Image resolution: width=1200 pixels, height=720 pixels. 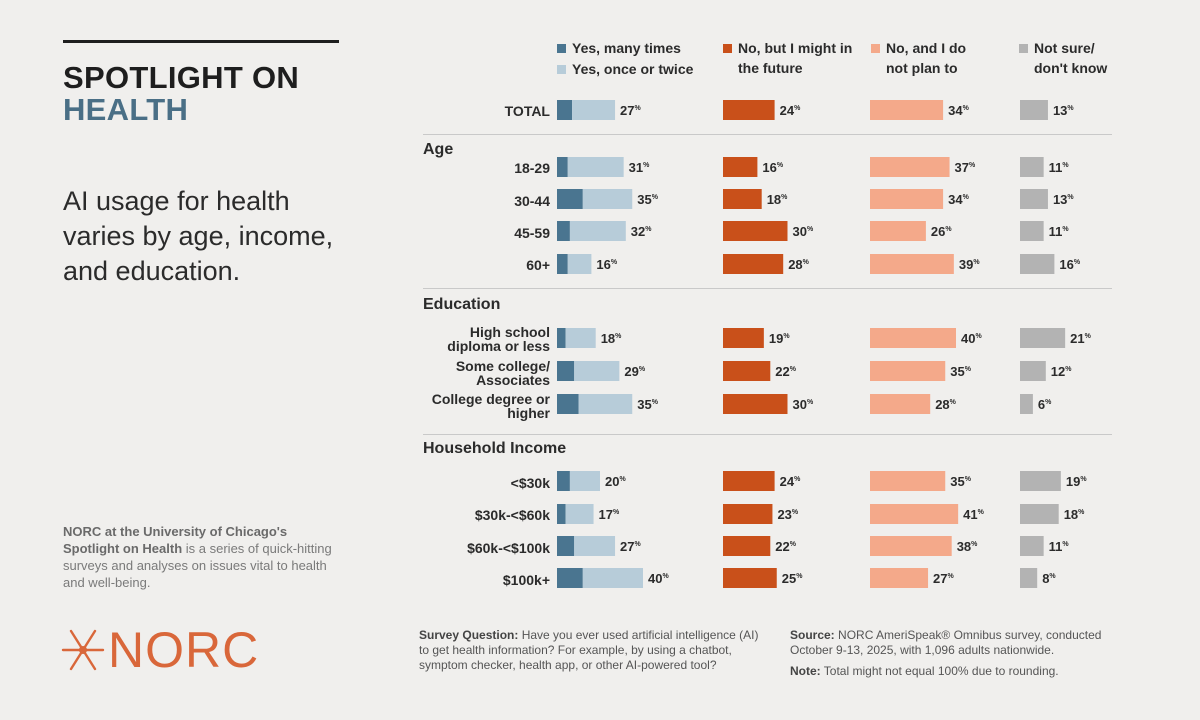 What do you see at coordinates (647, 404) in the screenshot?
I see `value-label-yes: 35%` at bounding box center [647, 404].